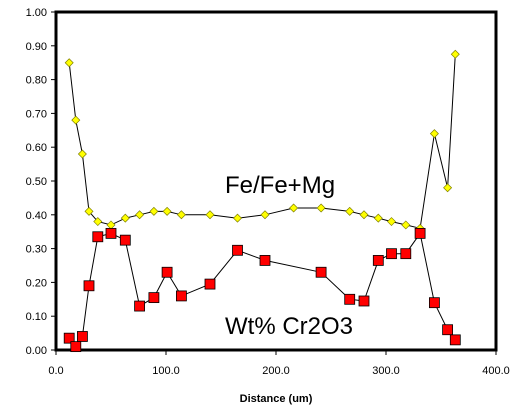 This screenshot has width=520, height=411. I want to click on x-tick-label: 200.0, so click(276, 371).